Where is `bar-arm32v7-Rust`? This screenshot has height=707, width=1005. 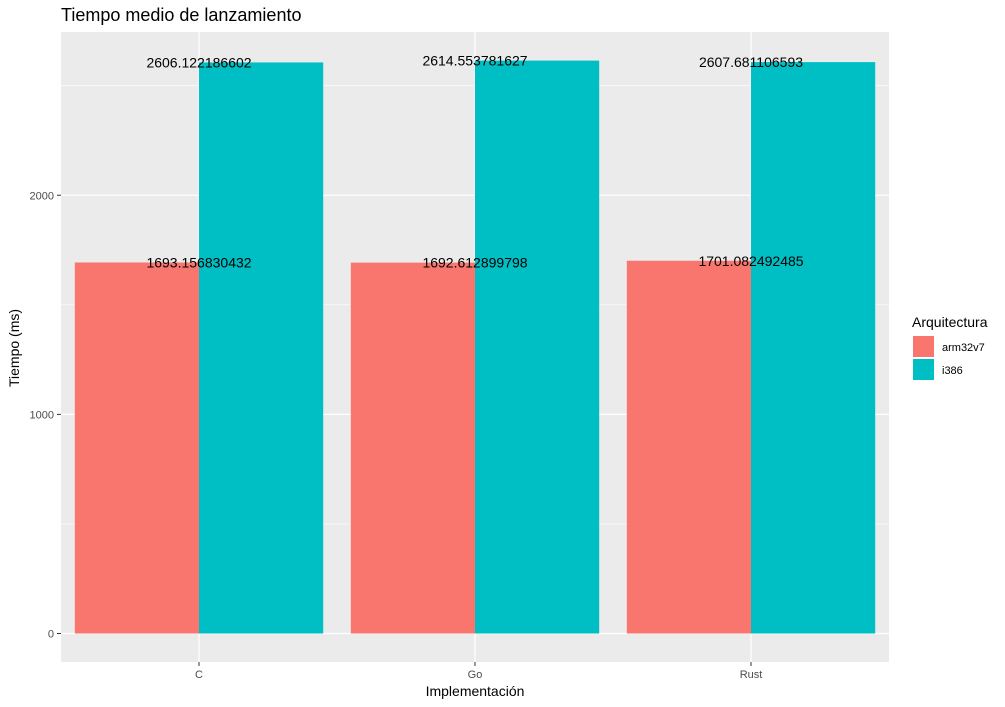 bar-arm32v7-Rust is located at coordinates (688, 447).